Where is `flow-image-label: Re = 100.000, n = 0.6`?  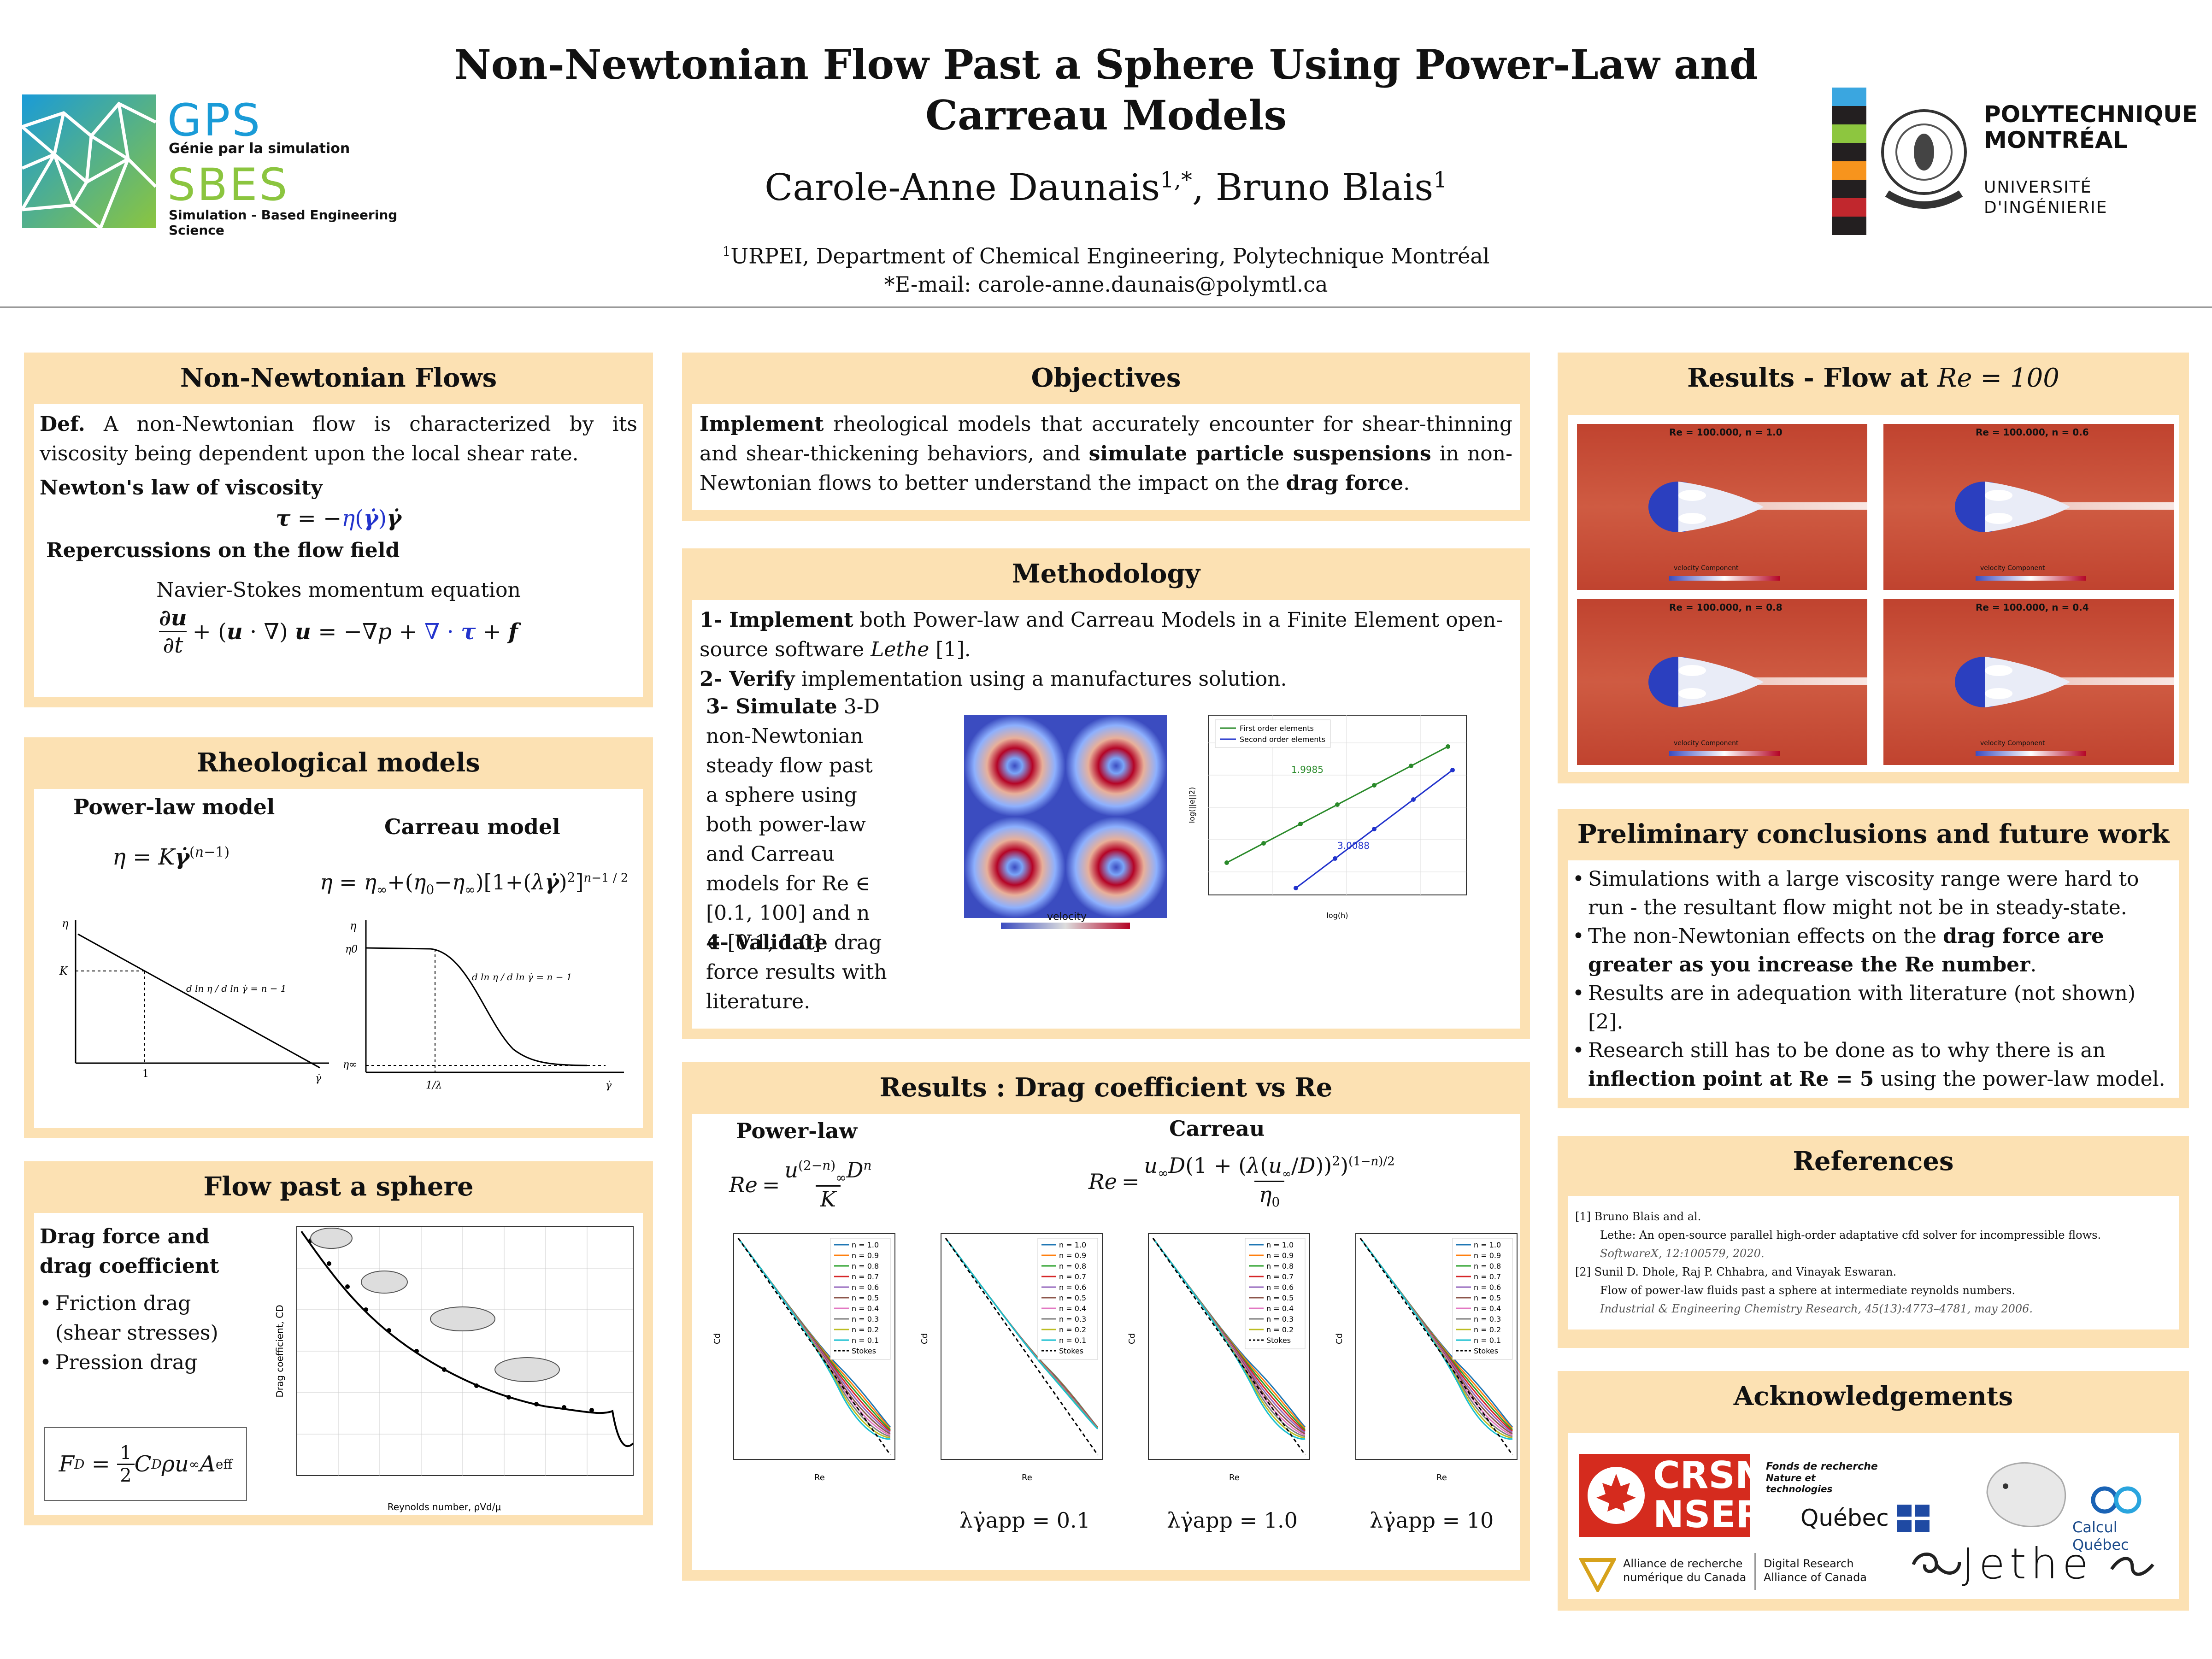
flow-image-label: Re = 100.000, n = 0.6 is located at coordinates (2032, 432).